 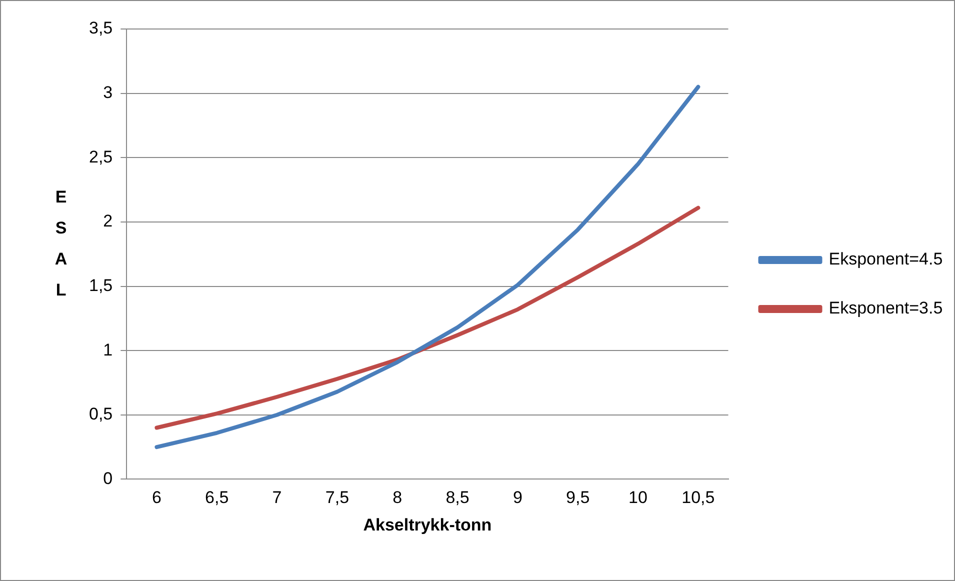 What do you see at coordinates (397, 498) in the screenshot?
I see `x-tick-label: 8` at bounding box center [397, 498].